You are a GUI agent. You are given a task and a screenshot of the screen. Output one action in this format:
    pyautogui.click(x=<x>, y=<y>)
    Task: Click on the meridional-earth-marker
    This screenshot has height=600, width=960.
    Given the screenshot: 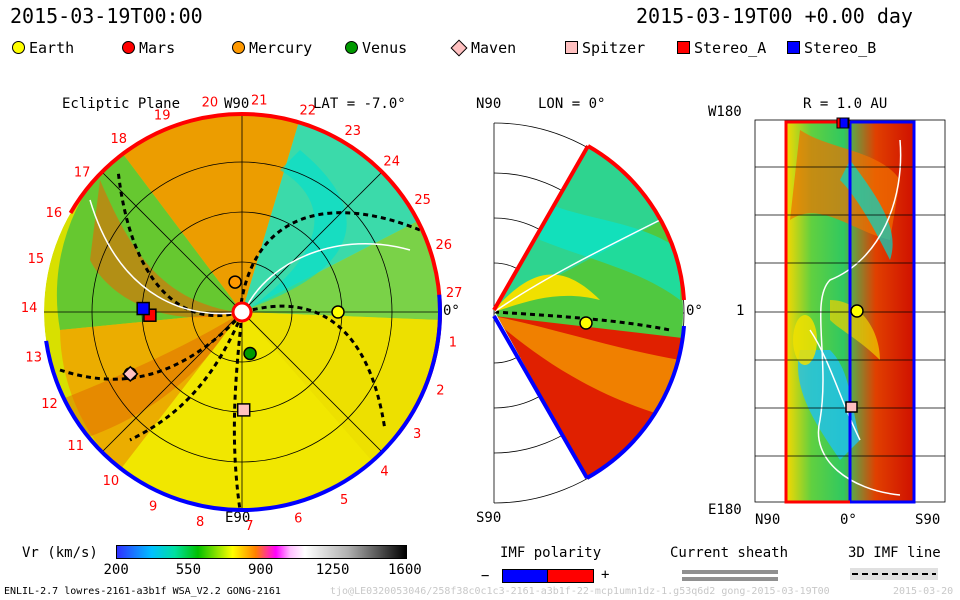 What is the action you would take?
    pyautogui.click(x=586, y=323)
    